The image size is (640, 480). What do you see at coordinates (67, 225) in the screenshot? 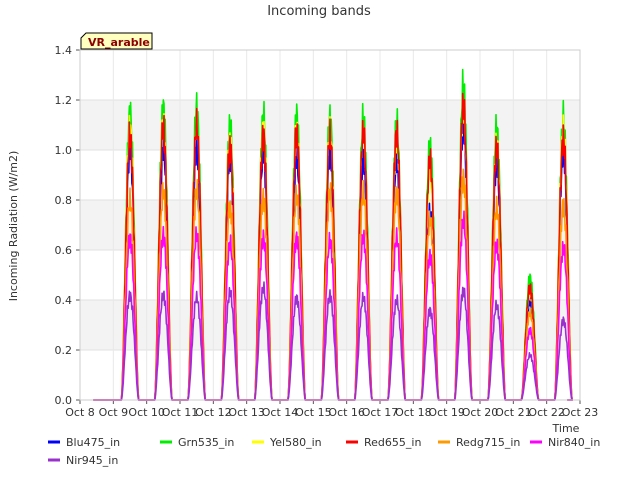
I see `y-axis: 0.0 0.2 0.4 0.6 0.8 1.0 1.2 1.4` at bounding box center [67, 225].